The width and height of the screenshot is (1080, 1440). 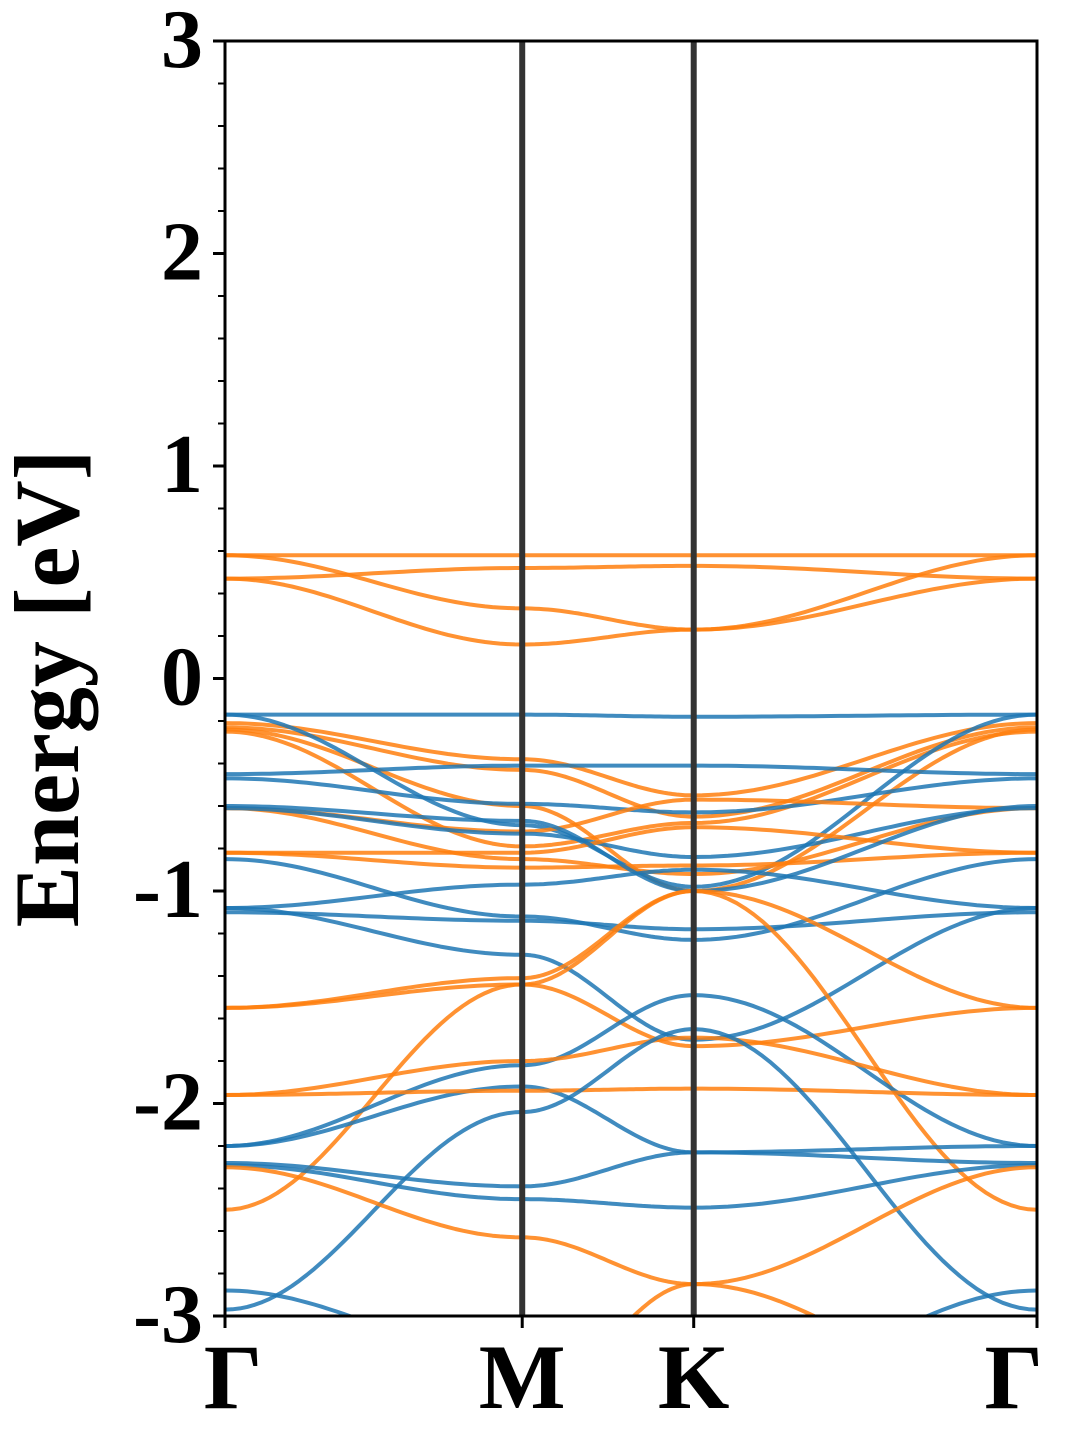 What do you see at coordinates (182, 43) in the screenshot?
I see `y-tick-label: 3` at bounding box center [182, 43].